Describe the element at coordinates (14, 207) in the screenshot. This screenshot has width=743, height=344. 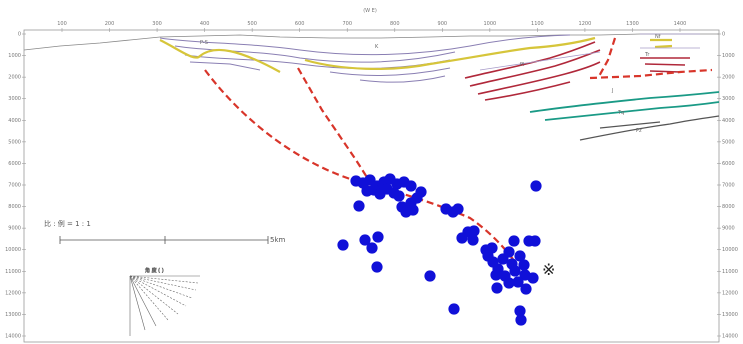
I see `left-tick-label: 8000` at that location.